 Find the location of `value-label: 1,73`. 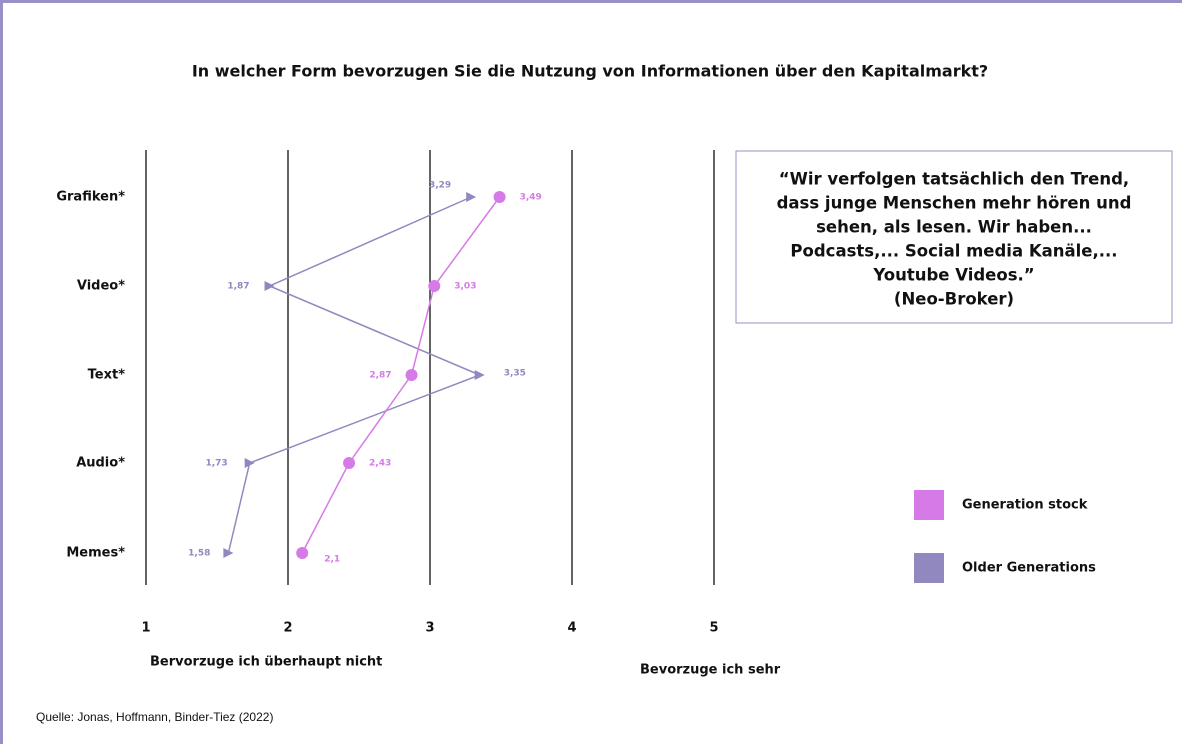

value-label: 1,73 is located at coordinates (216, 464).